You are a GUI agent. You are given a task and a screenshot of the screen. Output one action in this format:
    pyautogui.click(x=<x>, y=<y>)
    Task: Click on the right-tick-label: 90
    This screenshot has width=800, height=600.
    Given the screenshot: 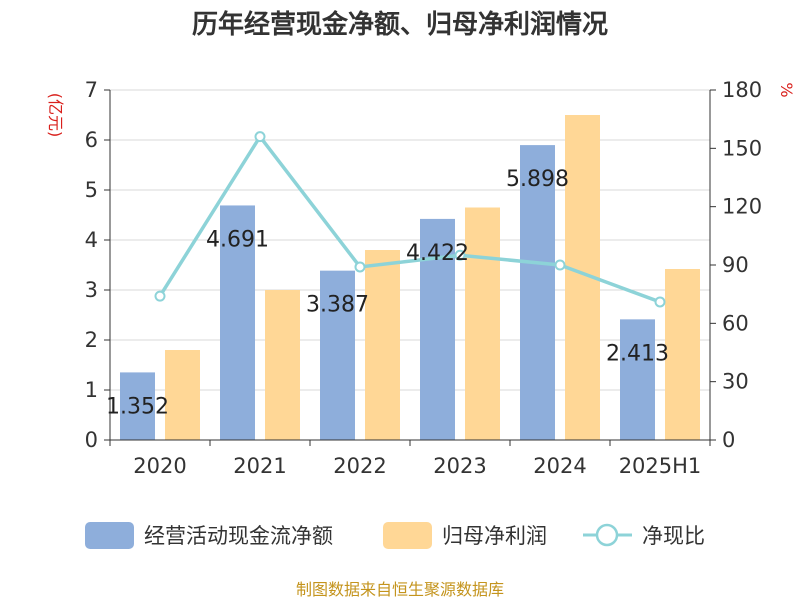 What is the action you would take?
    pyautogui.click(x=735, y=265)
    